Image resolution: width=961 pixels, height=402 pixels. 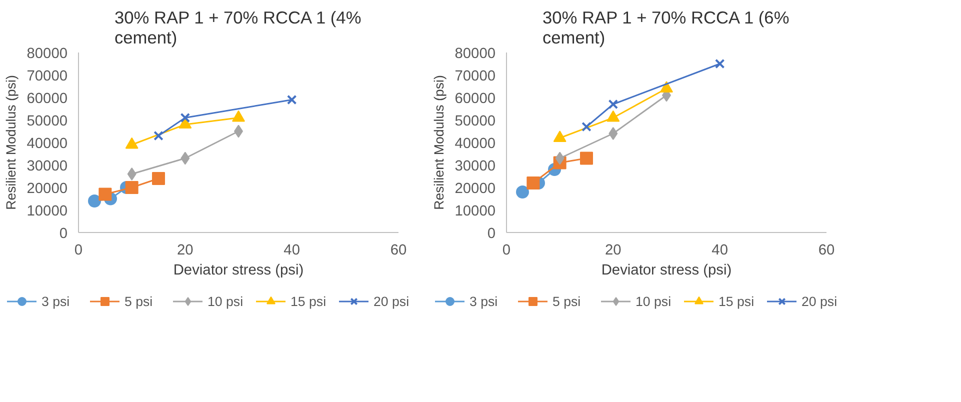 I want to click on chart-title: 30% RAP 1 + 70% RCCA 1 (4% cement), so click(x=238, y=28).